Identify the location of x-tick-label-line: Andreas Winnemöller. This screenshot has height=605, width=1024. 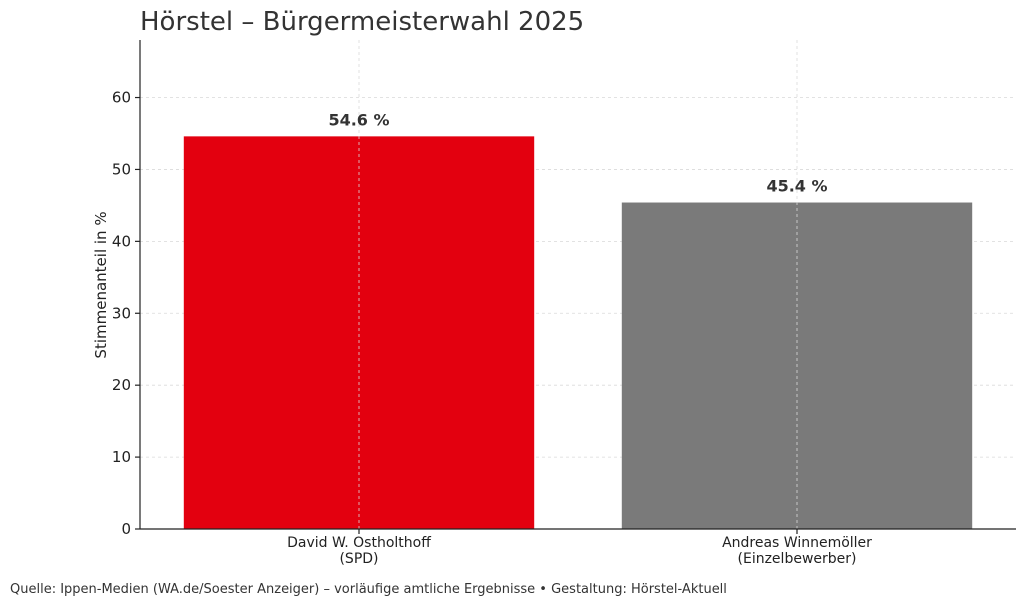
(797, 543).